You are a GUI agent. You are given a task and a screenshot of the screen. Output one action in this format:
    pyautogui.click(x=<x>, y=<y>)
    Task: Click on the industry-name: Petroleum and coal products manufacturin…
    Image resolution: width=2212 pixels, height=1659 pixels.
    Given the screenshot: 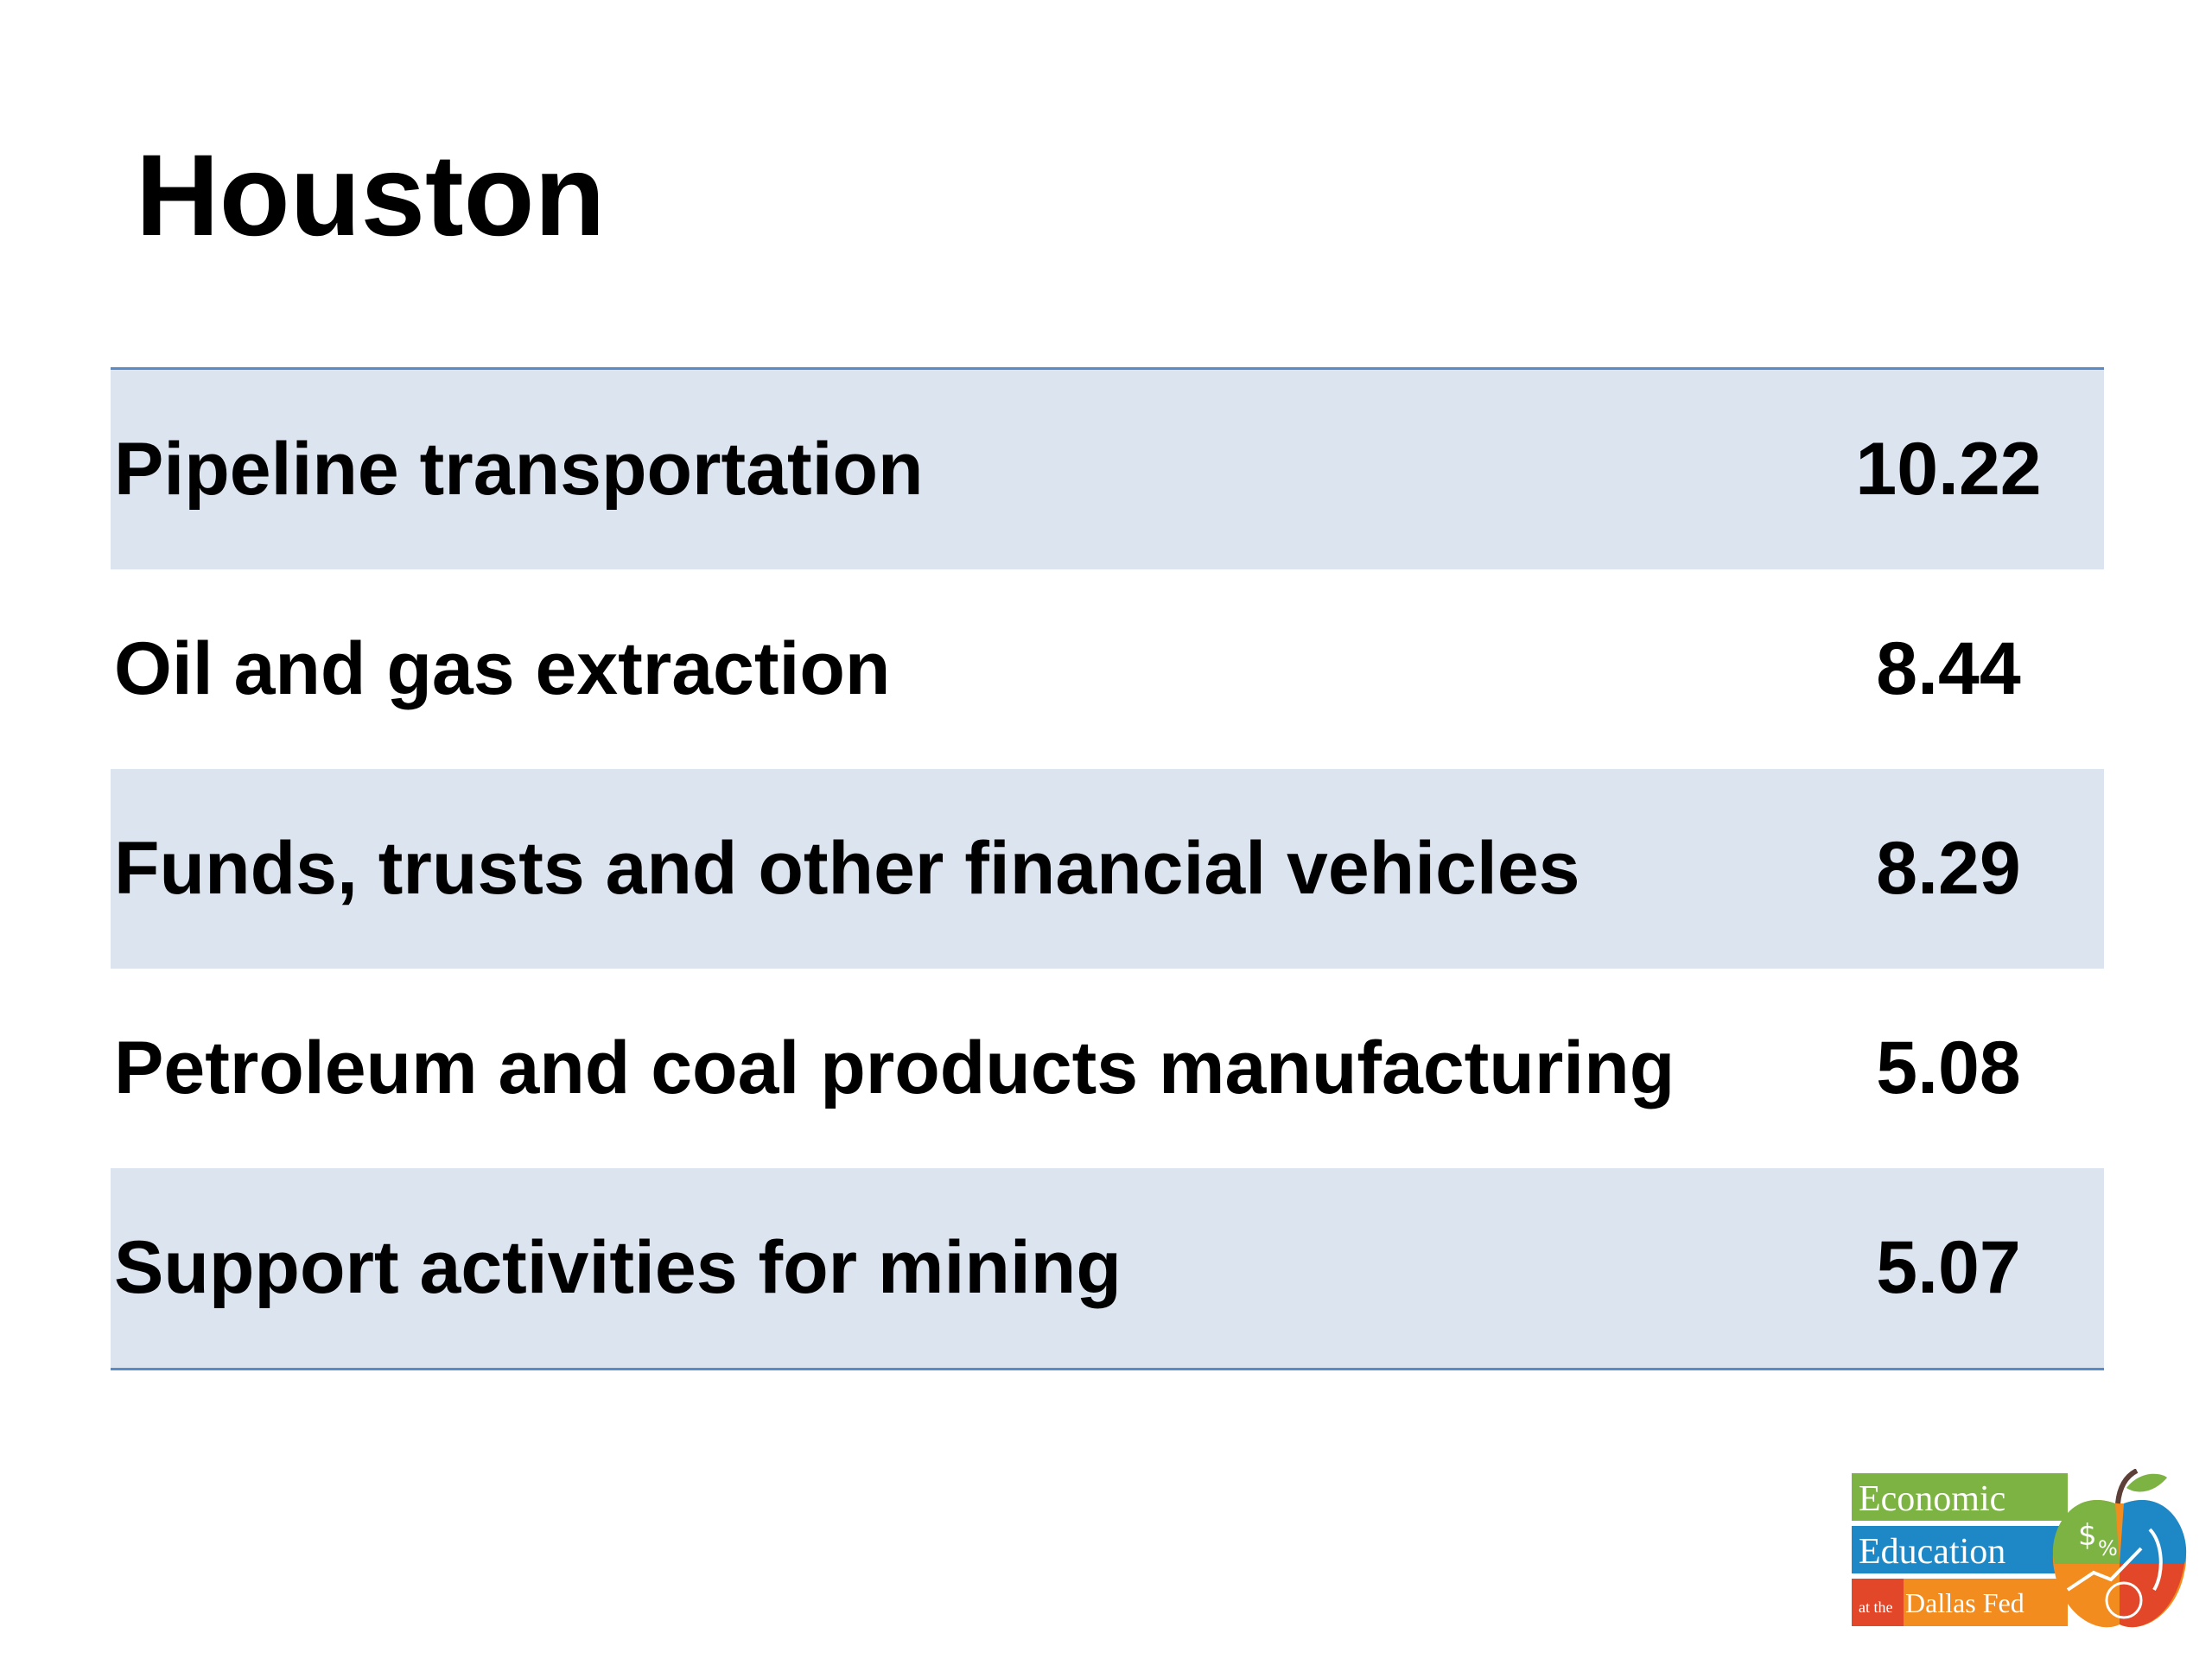 What is the action you would take?
    pyautogui.click(x=894, y=1068)
    